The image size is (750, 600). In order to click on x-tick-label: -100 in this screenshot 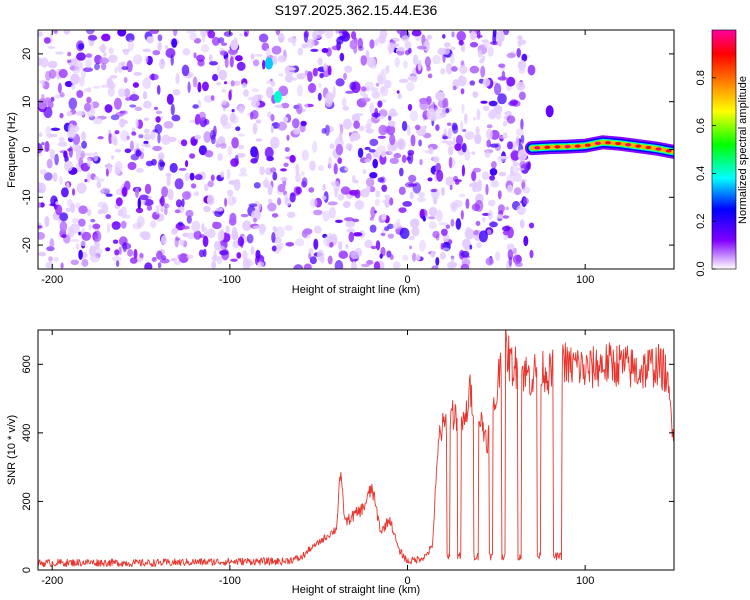, I will do `click(230, 280)`.